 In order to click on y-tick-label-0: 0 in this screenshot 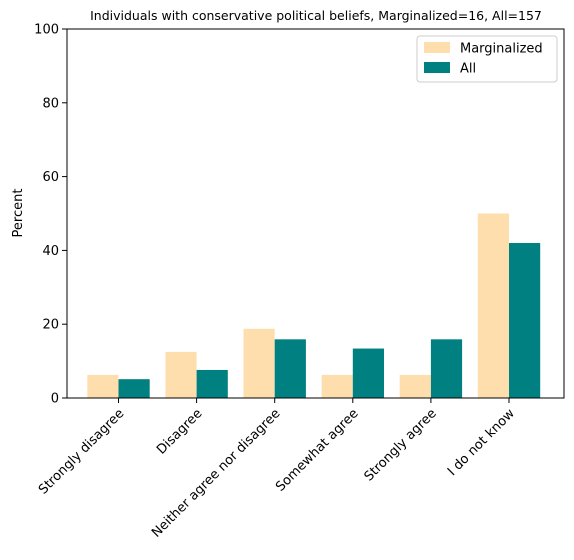, I will do `click(55, 399)`.